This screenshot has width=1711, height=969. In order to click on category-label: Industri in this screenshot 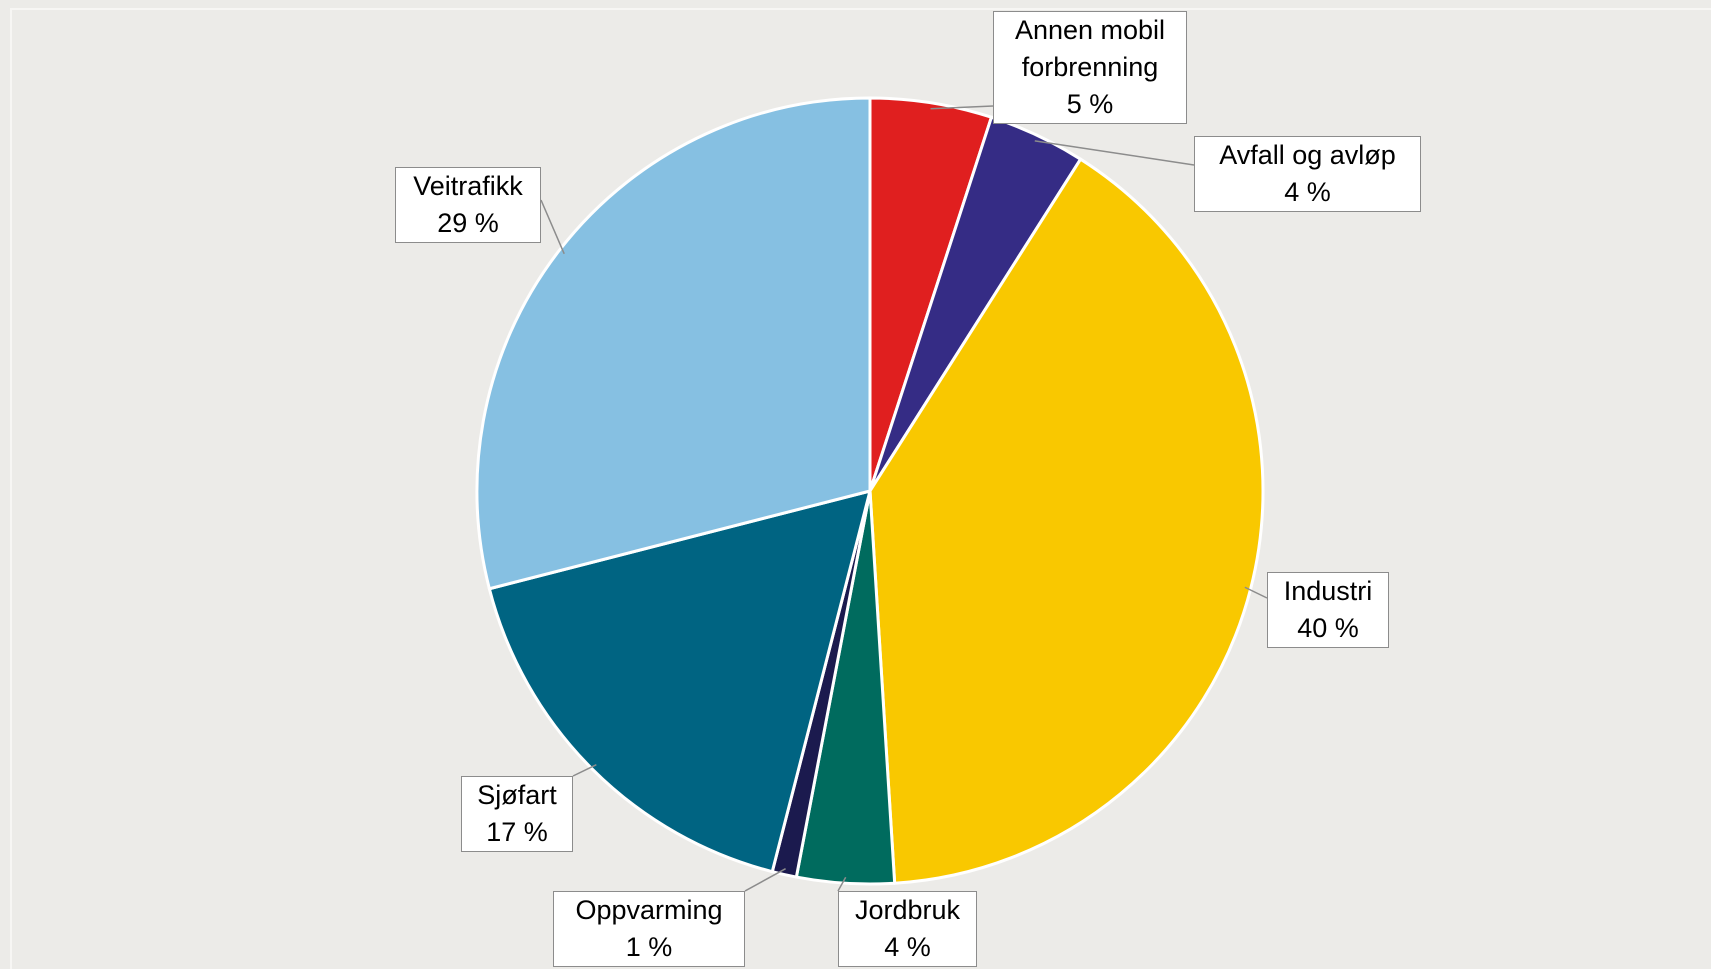, I will do `click(1328, 591)`.